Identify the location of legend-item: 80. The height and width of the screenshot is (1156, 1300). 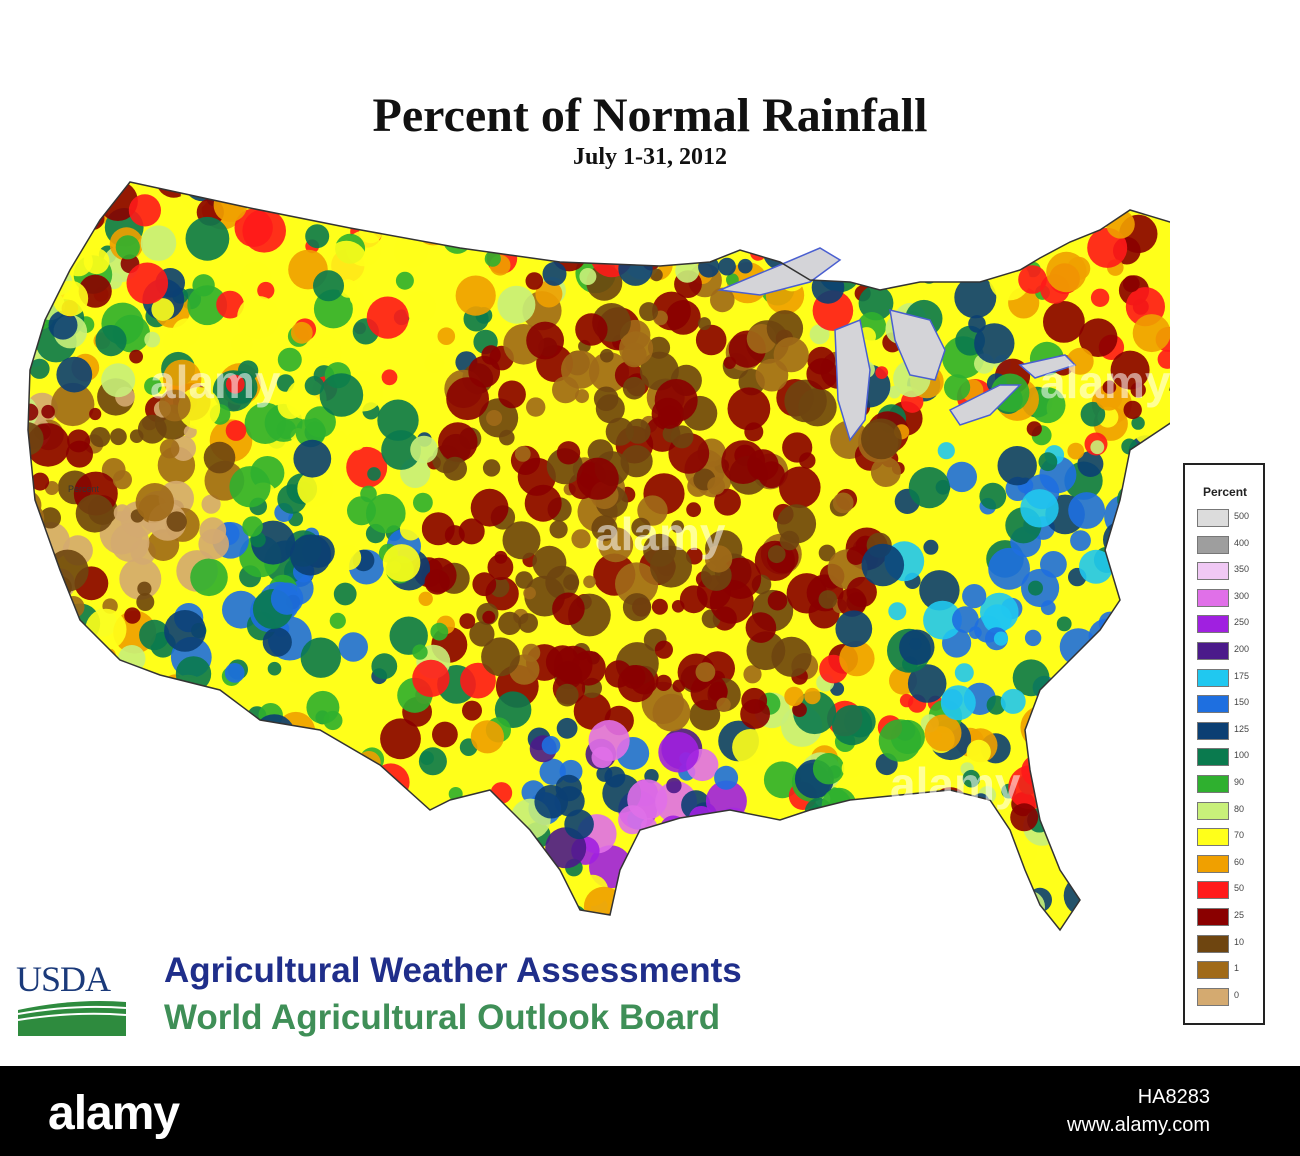
(1228, 810).